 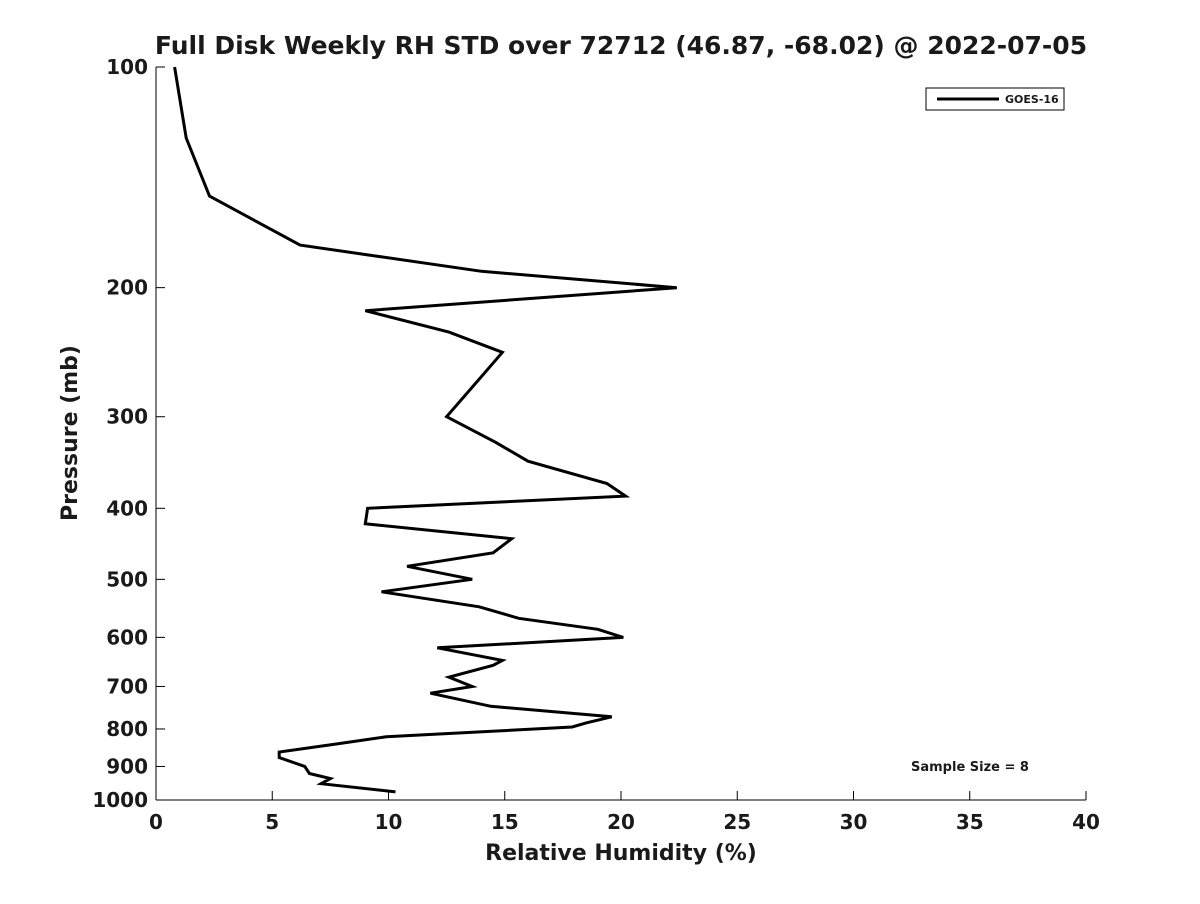 What do you see at coordinates (505, 822) in the screenshot?
I see `x-tick-label: 15` at bounding box center [505, 822].